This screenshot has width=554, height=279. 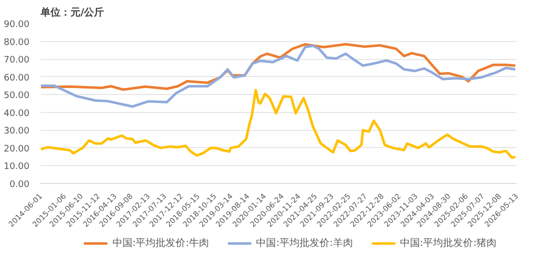 What do you see at coordinates (448, 243) in the screenshot?
I see `legend-label: 中国:平均批发价:猪肉` at bounding box center [448, 243].